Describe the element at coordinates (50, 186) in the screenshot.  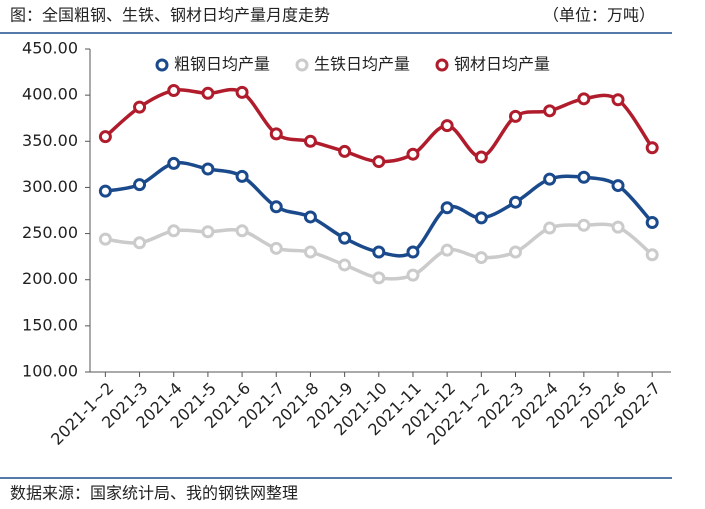
I see `y-tick-label: 300.00` at that location.